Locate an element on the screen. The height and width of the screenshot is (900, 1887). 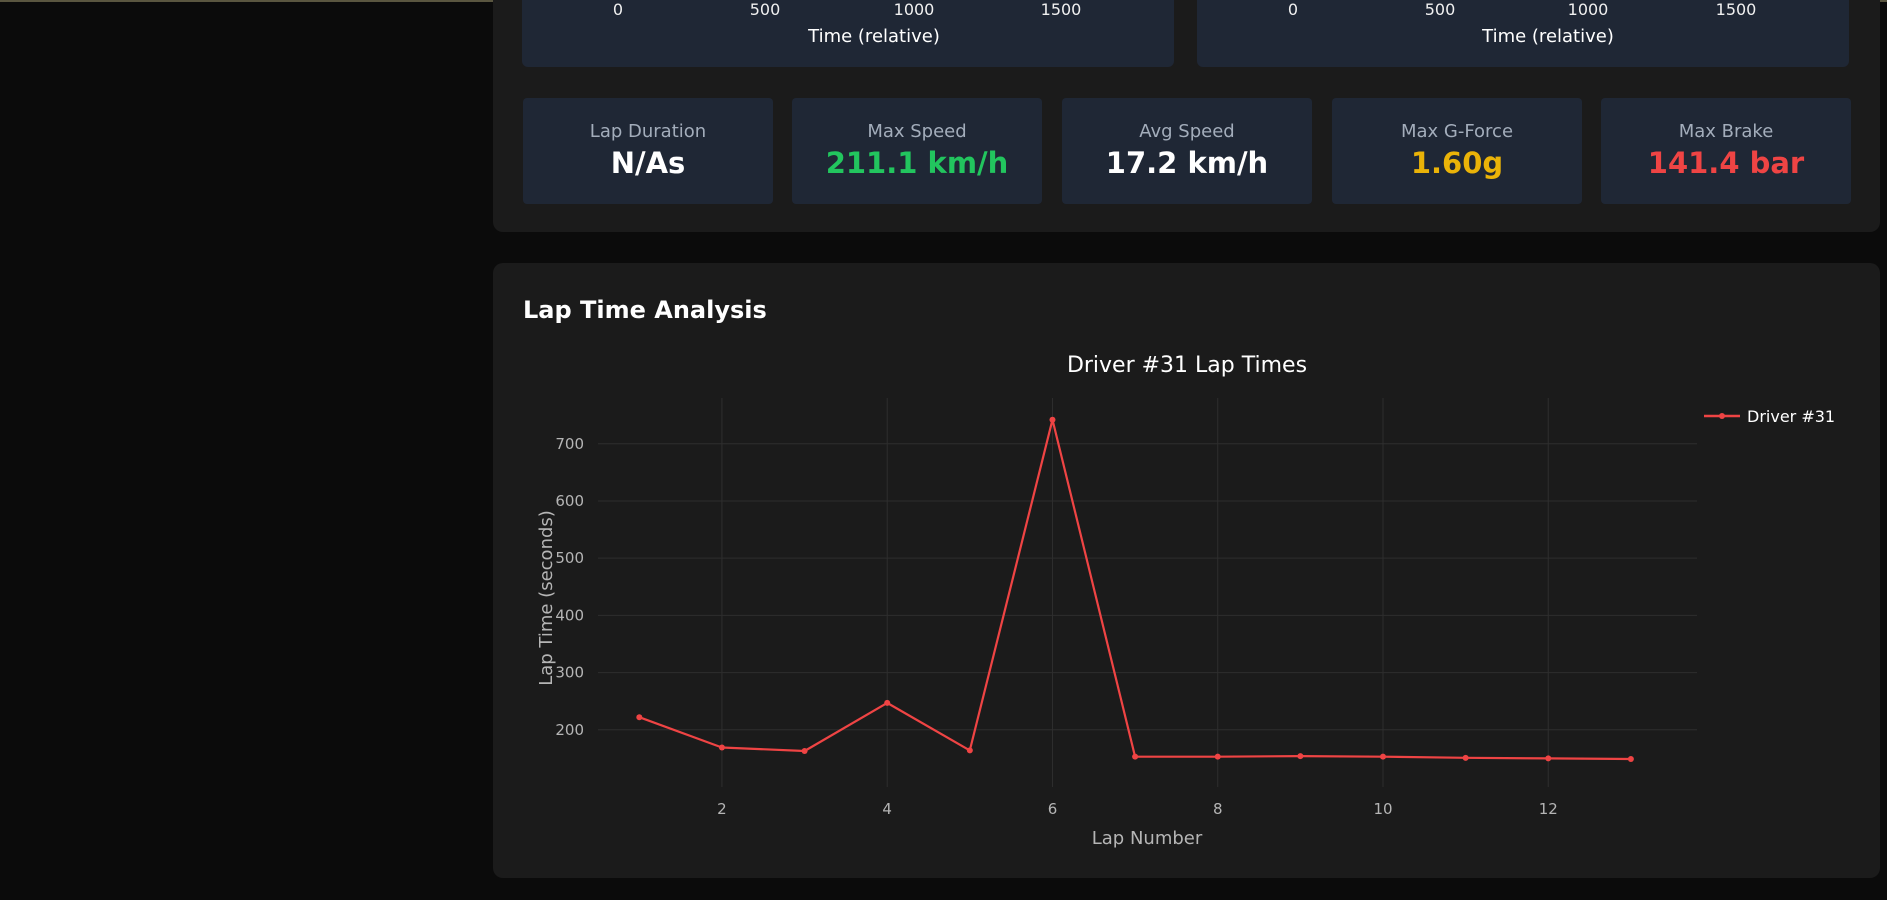
stat-label: Avg Speed is located at coordinates (1187, 131).